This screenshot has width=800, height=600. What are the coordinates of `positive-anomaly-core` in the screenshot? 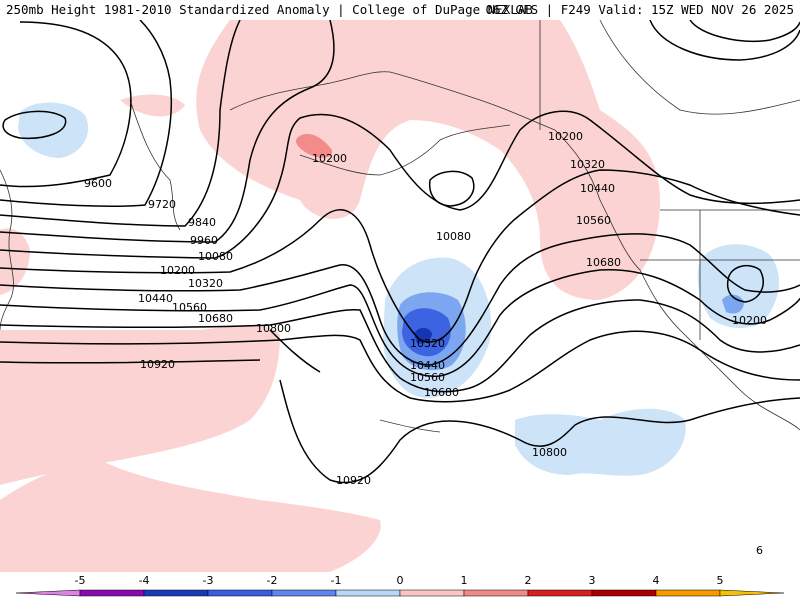 It's located at (314, 145).